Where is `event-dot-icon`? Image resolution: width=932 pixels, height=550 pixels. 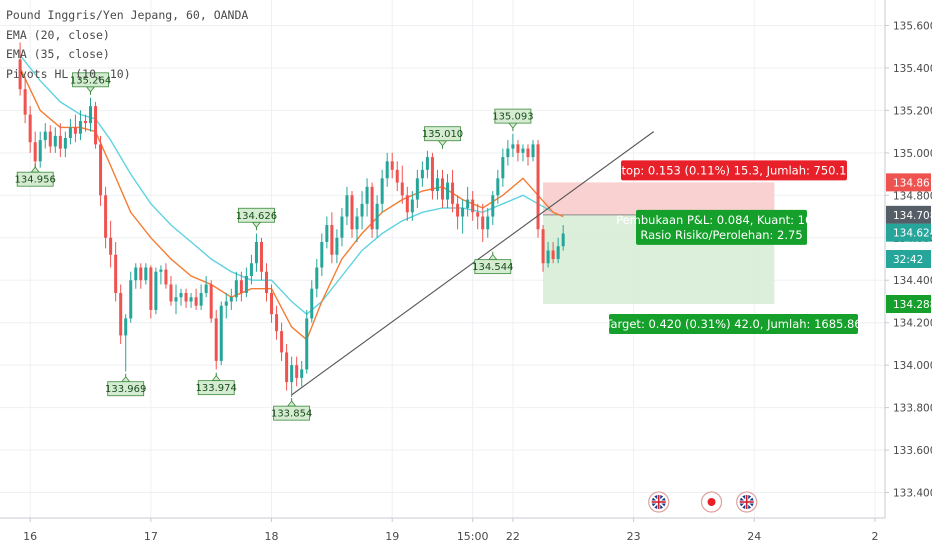 event-dot-icon is located at coordinates (711, 502).